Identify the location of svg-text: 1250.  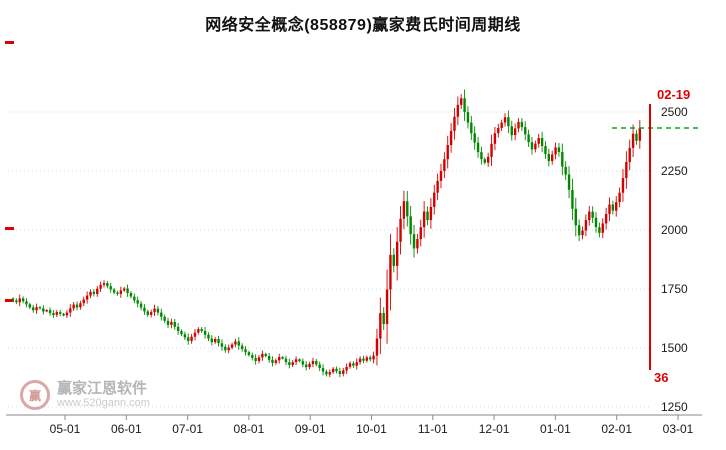
(674, 407).